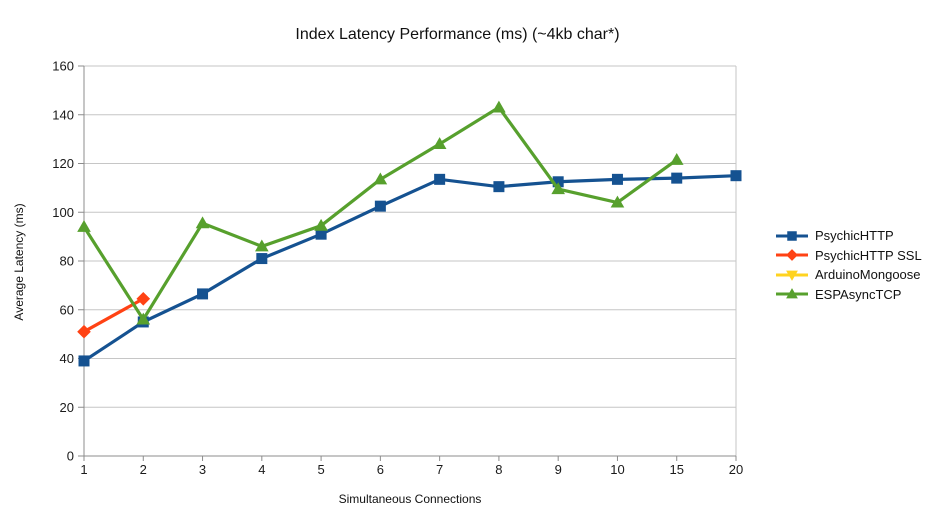  Describe the element at coordinates (19, 262) in the screenshot. I see `y-axis-title: Average Latency (ms)` at that location.